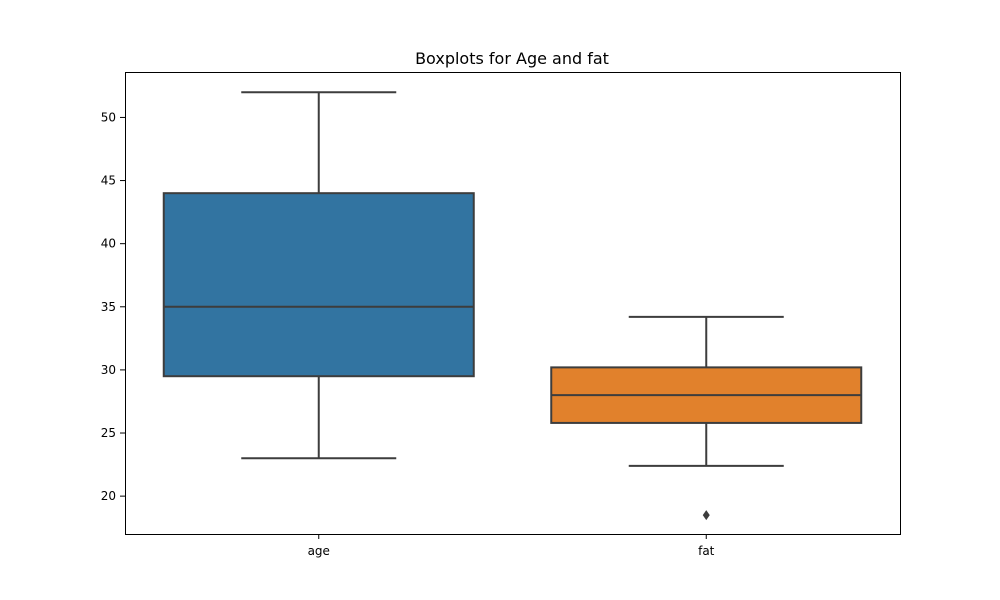 The width and height of the screenshot is (1000, 600). What do you see at coordinates (108, 244) in the screenshot?
I see `y-tick-label: 40` at bounding box center [108, 244].